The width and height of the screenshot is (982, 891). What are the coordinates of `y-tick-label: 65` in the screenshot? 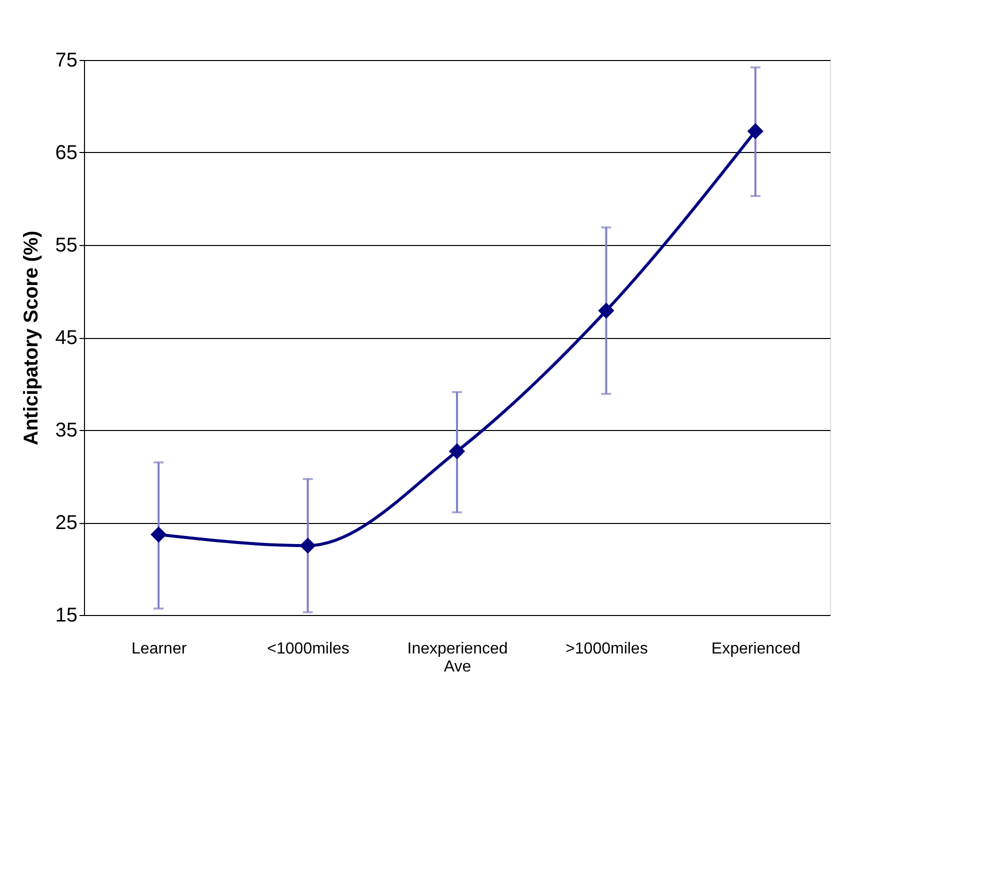 It's located at (66, 153).